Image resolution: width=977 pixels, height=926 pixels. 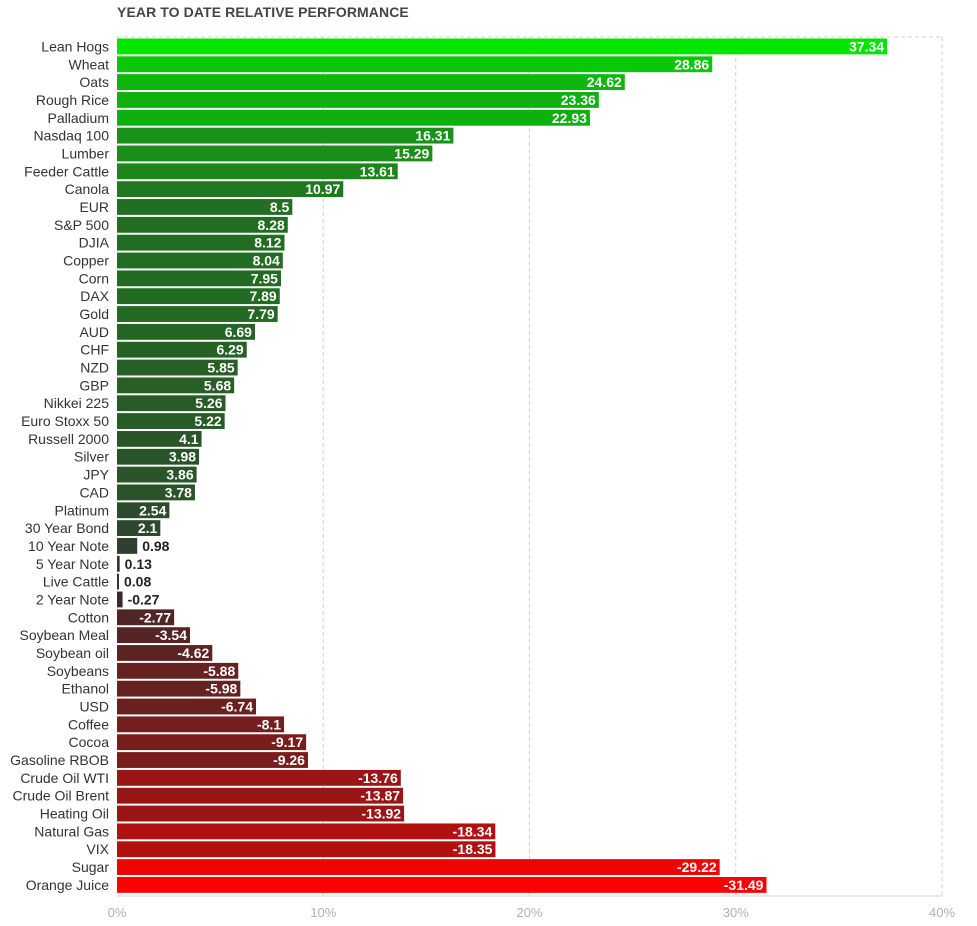 I want to click on value-label: 23.36, so click(x=578, y=100).